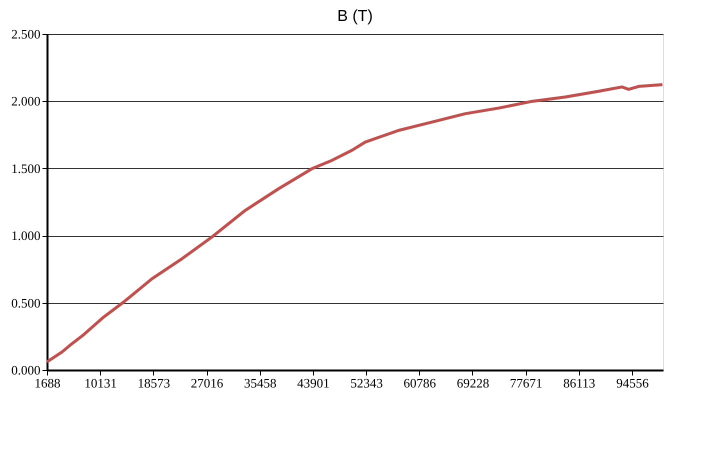  What do you see at coordinates (25, 34) in the screenshot?
I see `y-tick-label: 2.500` at bounding box center [25, 34].